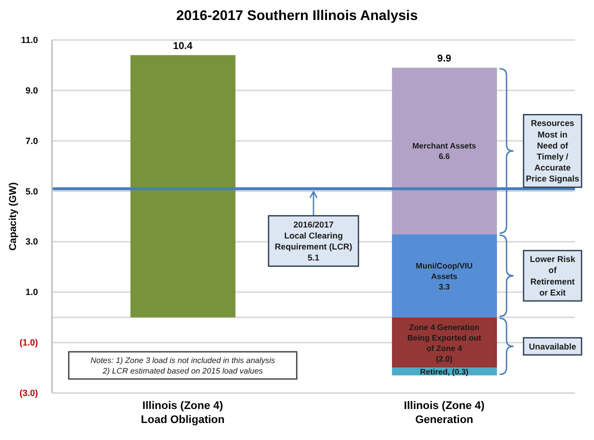  I want to click on y-axis-title: Capacity (GW), so click(13, 216).